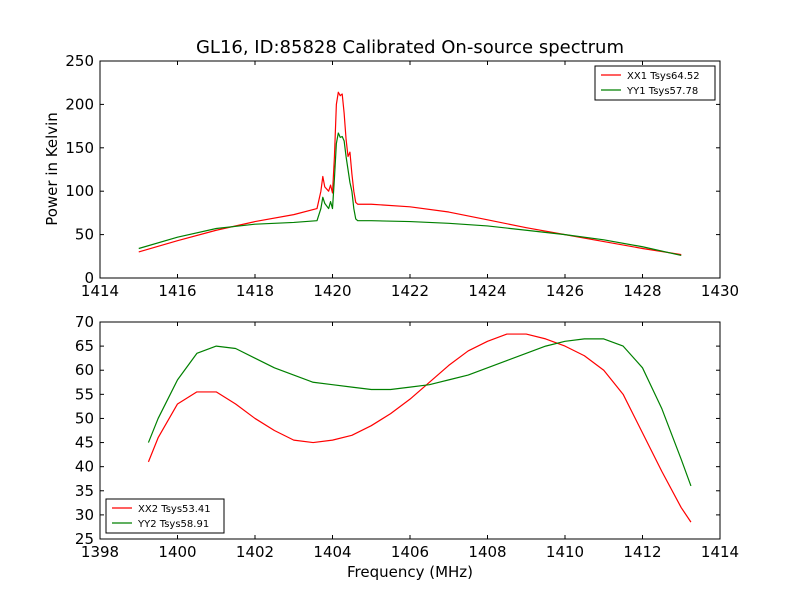 Image resolution: width=800 pixels, height=600 pixels. Describe the element at coordinates (79, 61) in the screenshot. I see `y-tick-label: 250` at that location.